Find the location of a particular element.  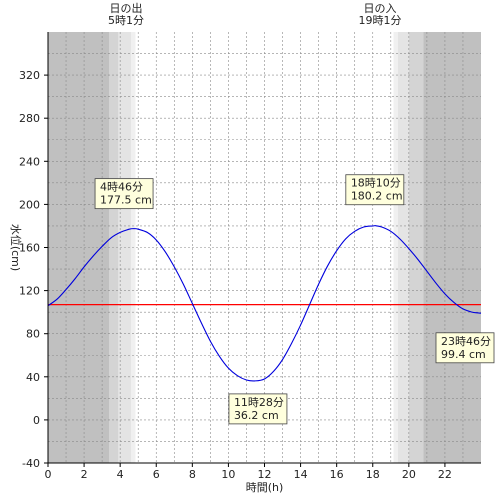

callout-level: 99.4 cm is located at coordinates (463, 354).